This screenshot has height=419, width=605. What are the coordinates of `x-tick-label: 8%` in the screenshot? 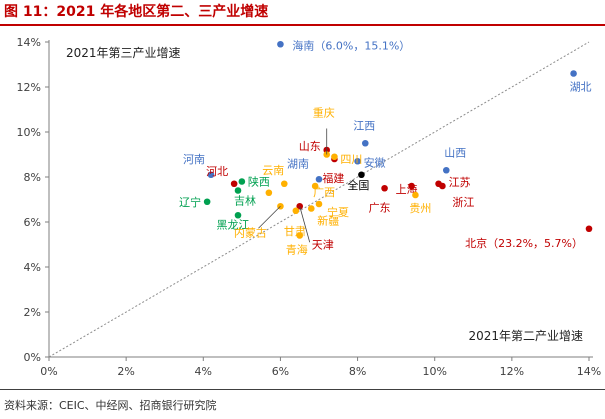 It's located at (357, 371).